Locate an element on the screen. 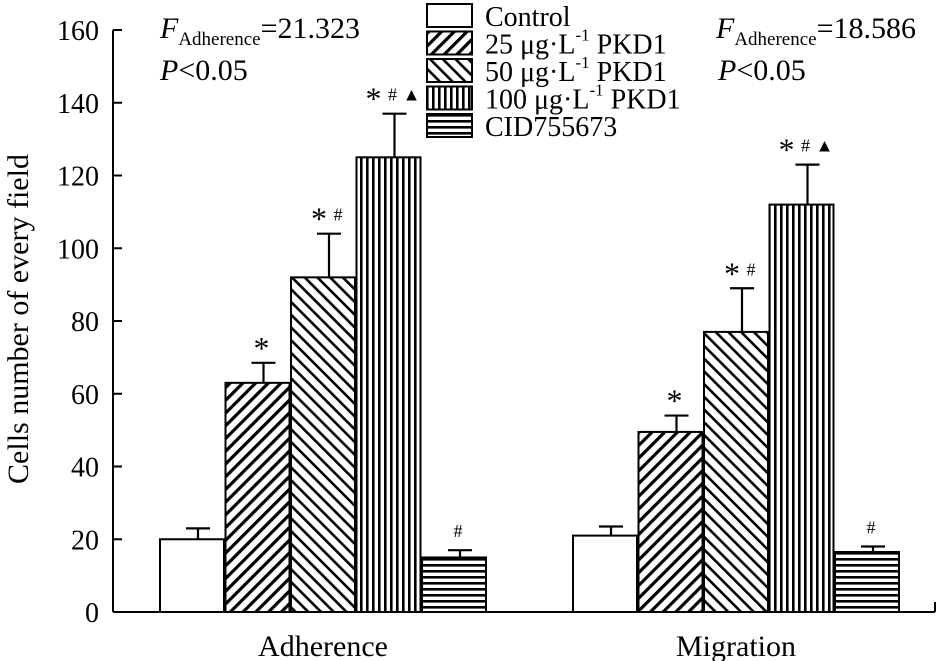 The height and width of the screenshot is (661, 940). category-label: Adherence is located at coordinates (323, 645).